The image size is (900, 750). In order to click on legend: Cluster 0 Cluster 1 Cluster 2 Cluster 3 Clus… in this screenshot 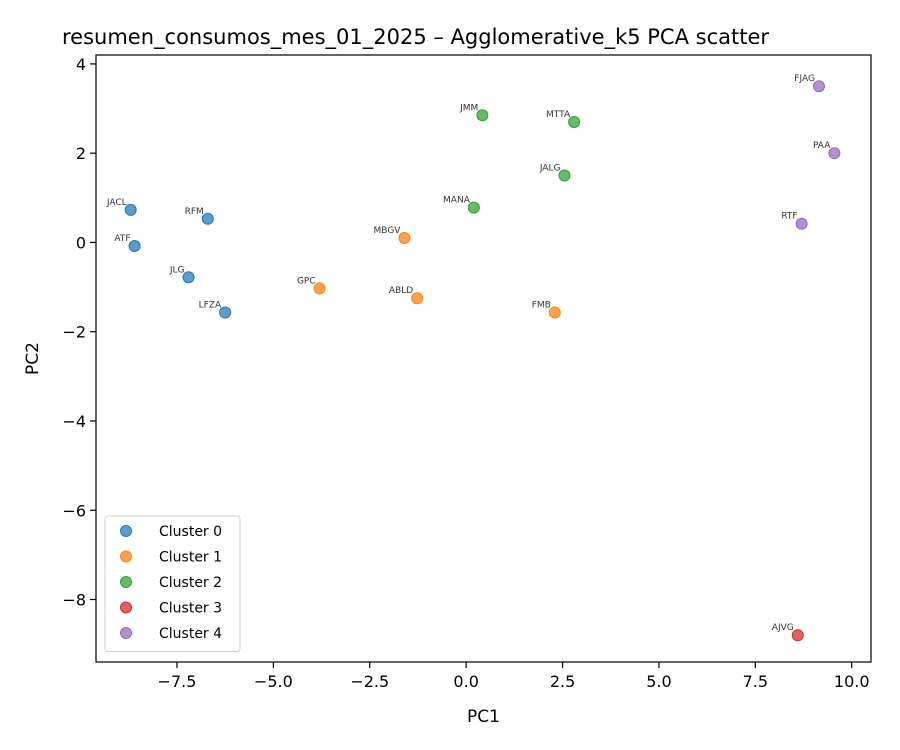, I will do `click(172, 583)`.